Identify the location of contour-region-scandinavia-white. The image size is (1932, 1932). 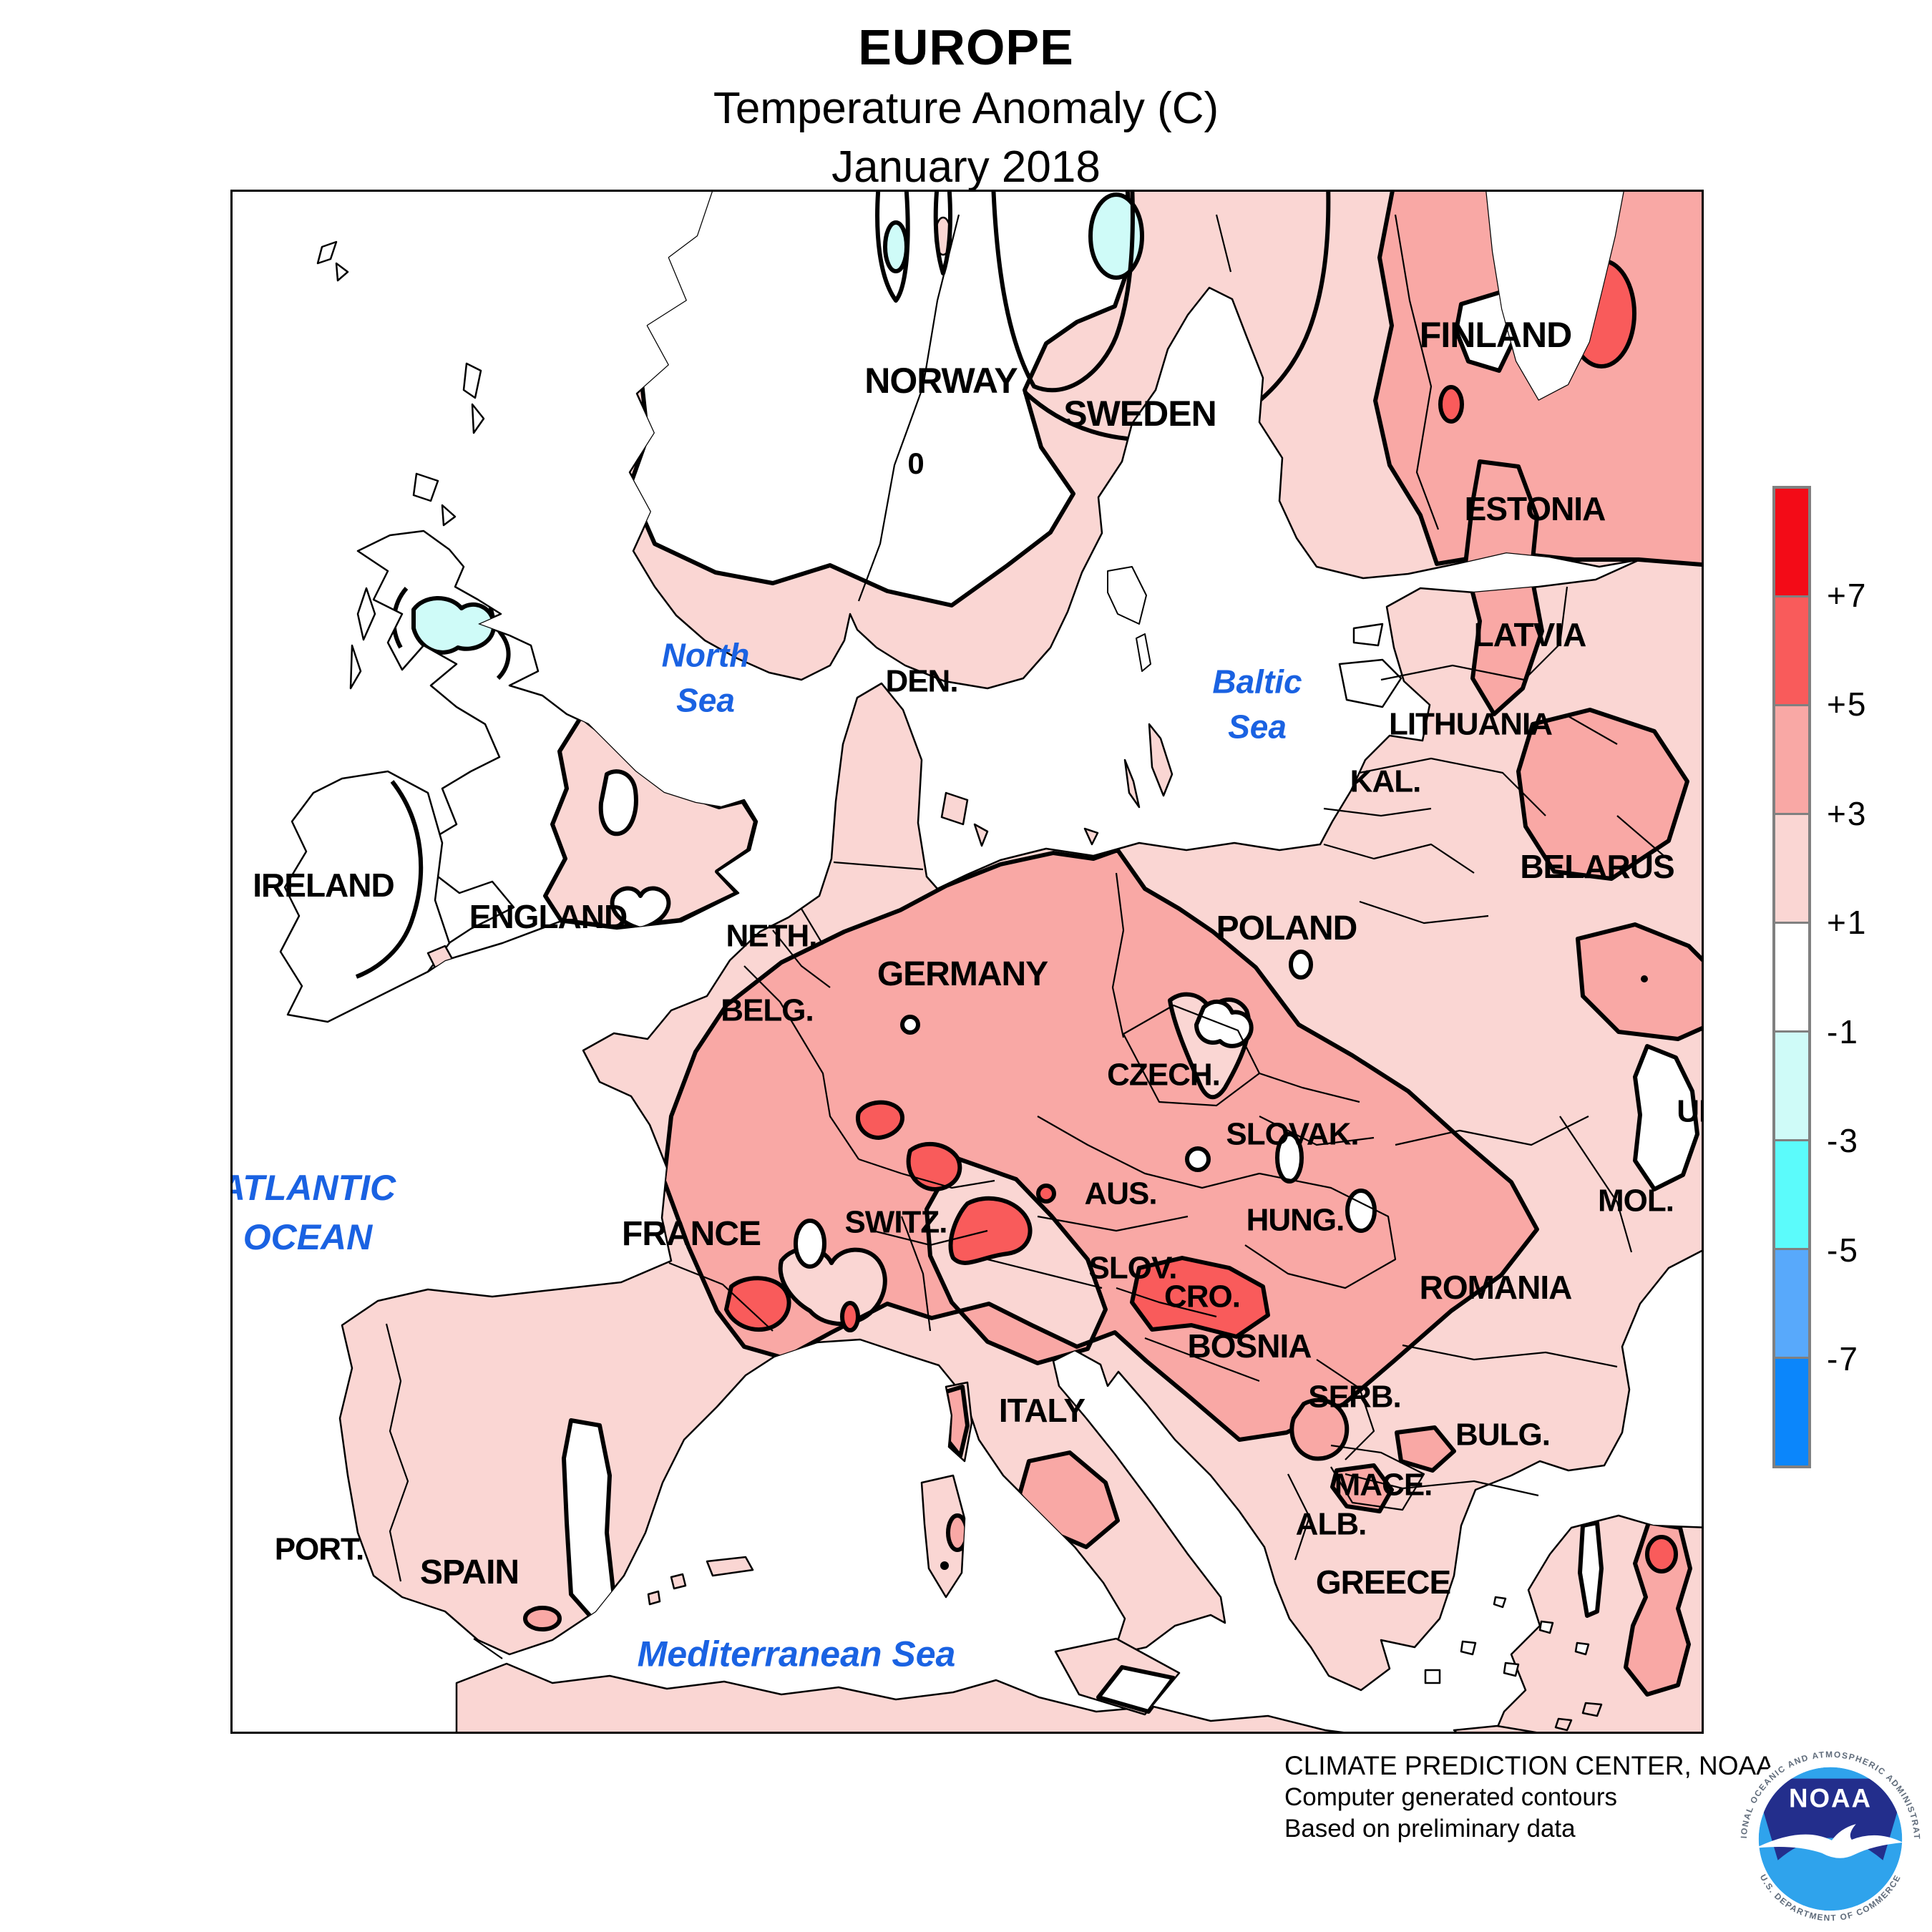
(881, 400).